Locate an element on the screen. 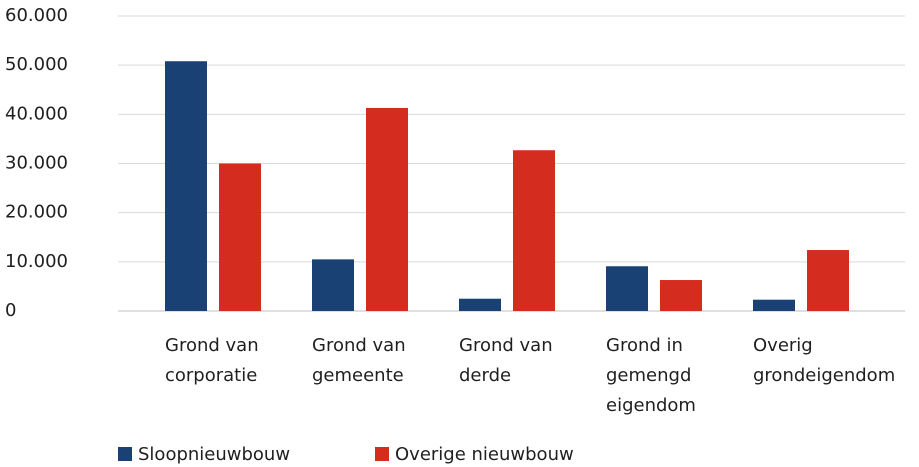 The image size is (919, 467). x-tick-label: Grond van derde is located at coordinates (506, 360).